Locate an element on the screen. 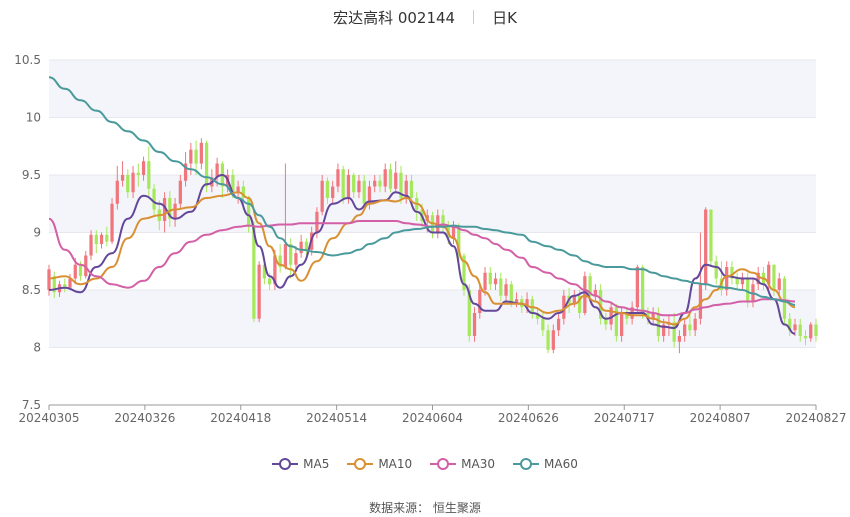 Image resolution: width=850 pixels, height=517 pixels. y-tick-label: 10.5 is located at coordinates (27, 60).